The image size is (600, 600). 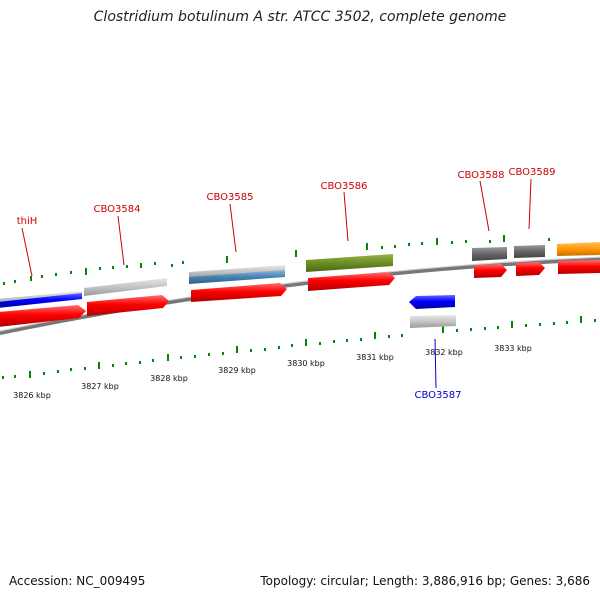 I want to click on tick-label-3826: 3826 kbp, so click(x=32, y=395).